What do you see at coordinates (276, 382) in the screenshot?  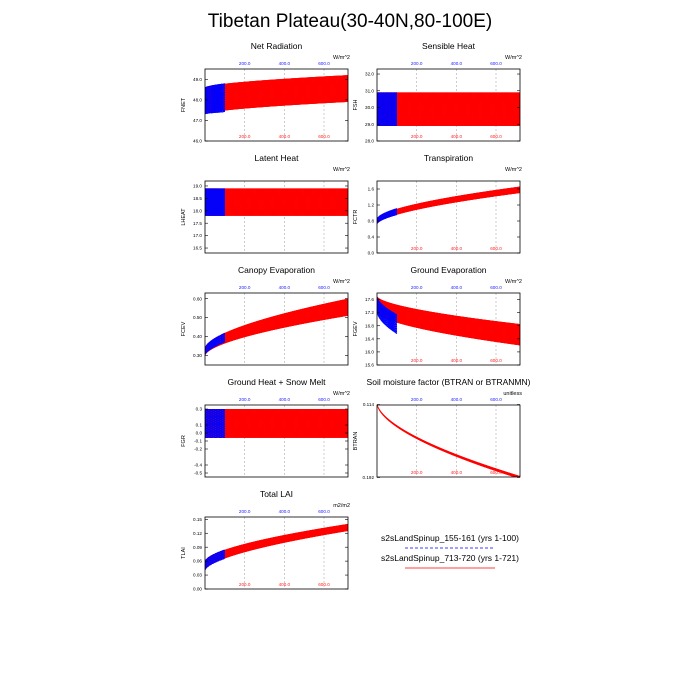 I see `panel-title: Ground Heat + Snow Melt` at bounding box center [276, 382].